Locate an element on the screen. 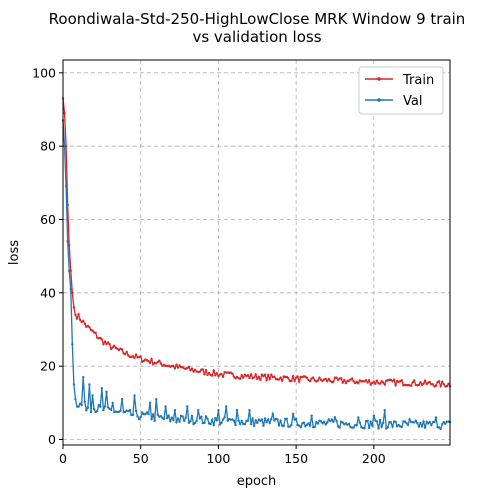  y-tick-label: 60 is located at coordinates (48, 219).